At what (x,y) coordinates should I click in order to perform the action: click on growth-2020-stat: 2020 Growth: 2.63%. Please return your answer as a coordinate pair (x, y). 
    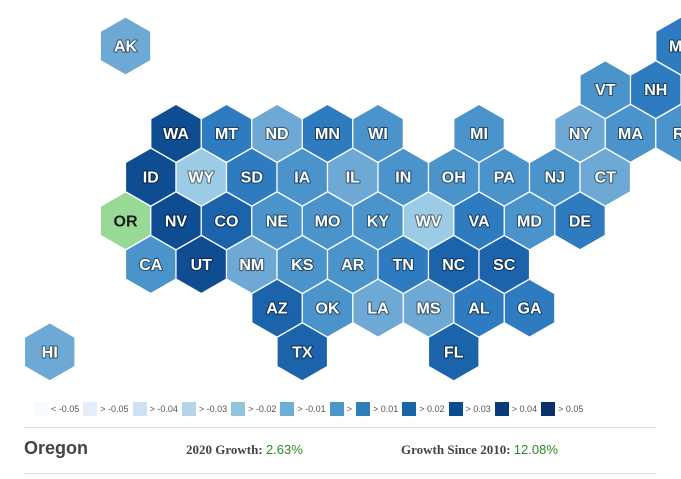
    Looking at the image, I should click on (244, 450).